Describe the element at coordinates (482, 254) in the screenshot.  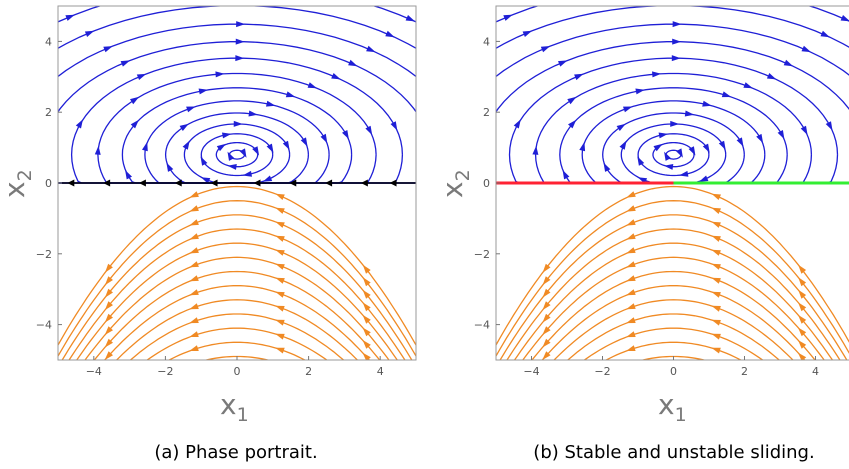
I see `y-tick-label: −2` at that location.